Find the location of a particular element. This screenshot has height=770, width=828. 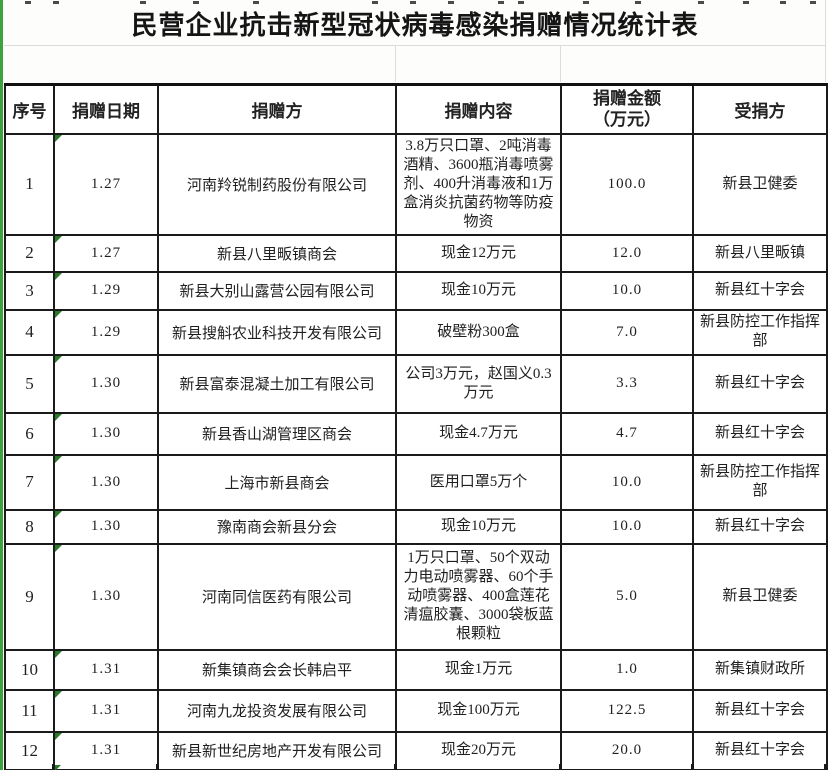

cell-serial-number: 9 is located at coordinates (29, 596).